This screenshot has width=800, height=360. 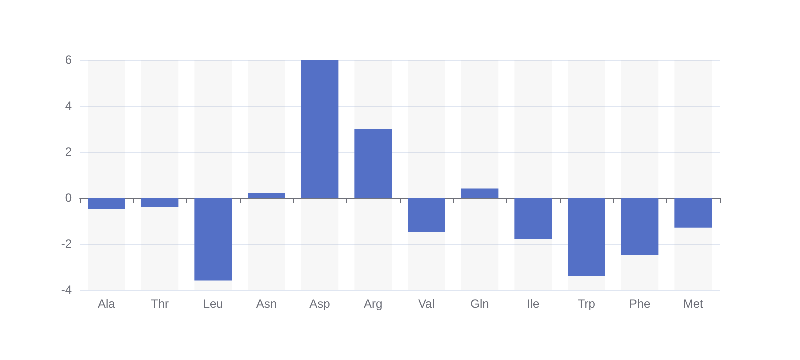 What do you see at coordinates (533, 304) in the screenshot?
I see `x-tick-label: Ile` at bounding box center [533, 304].